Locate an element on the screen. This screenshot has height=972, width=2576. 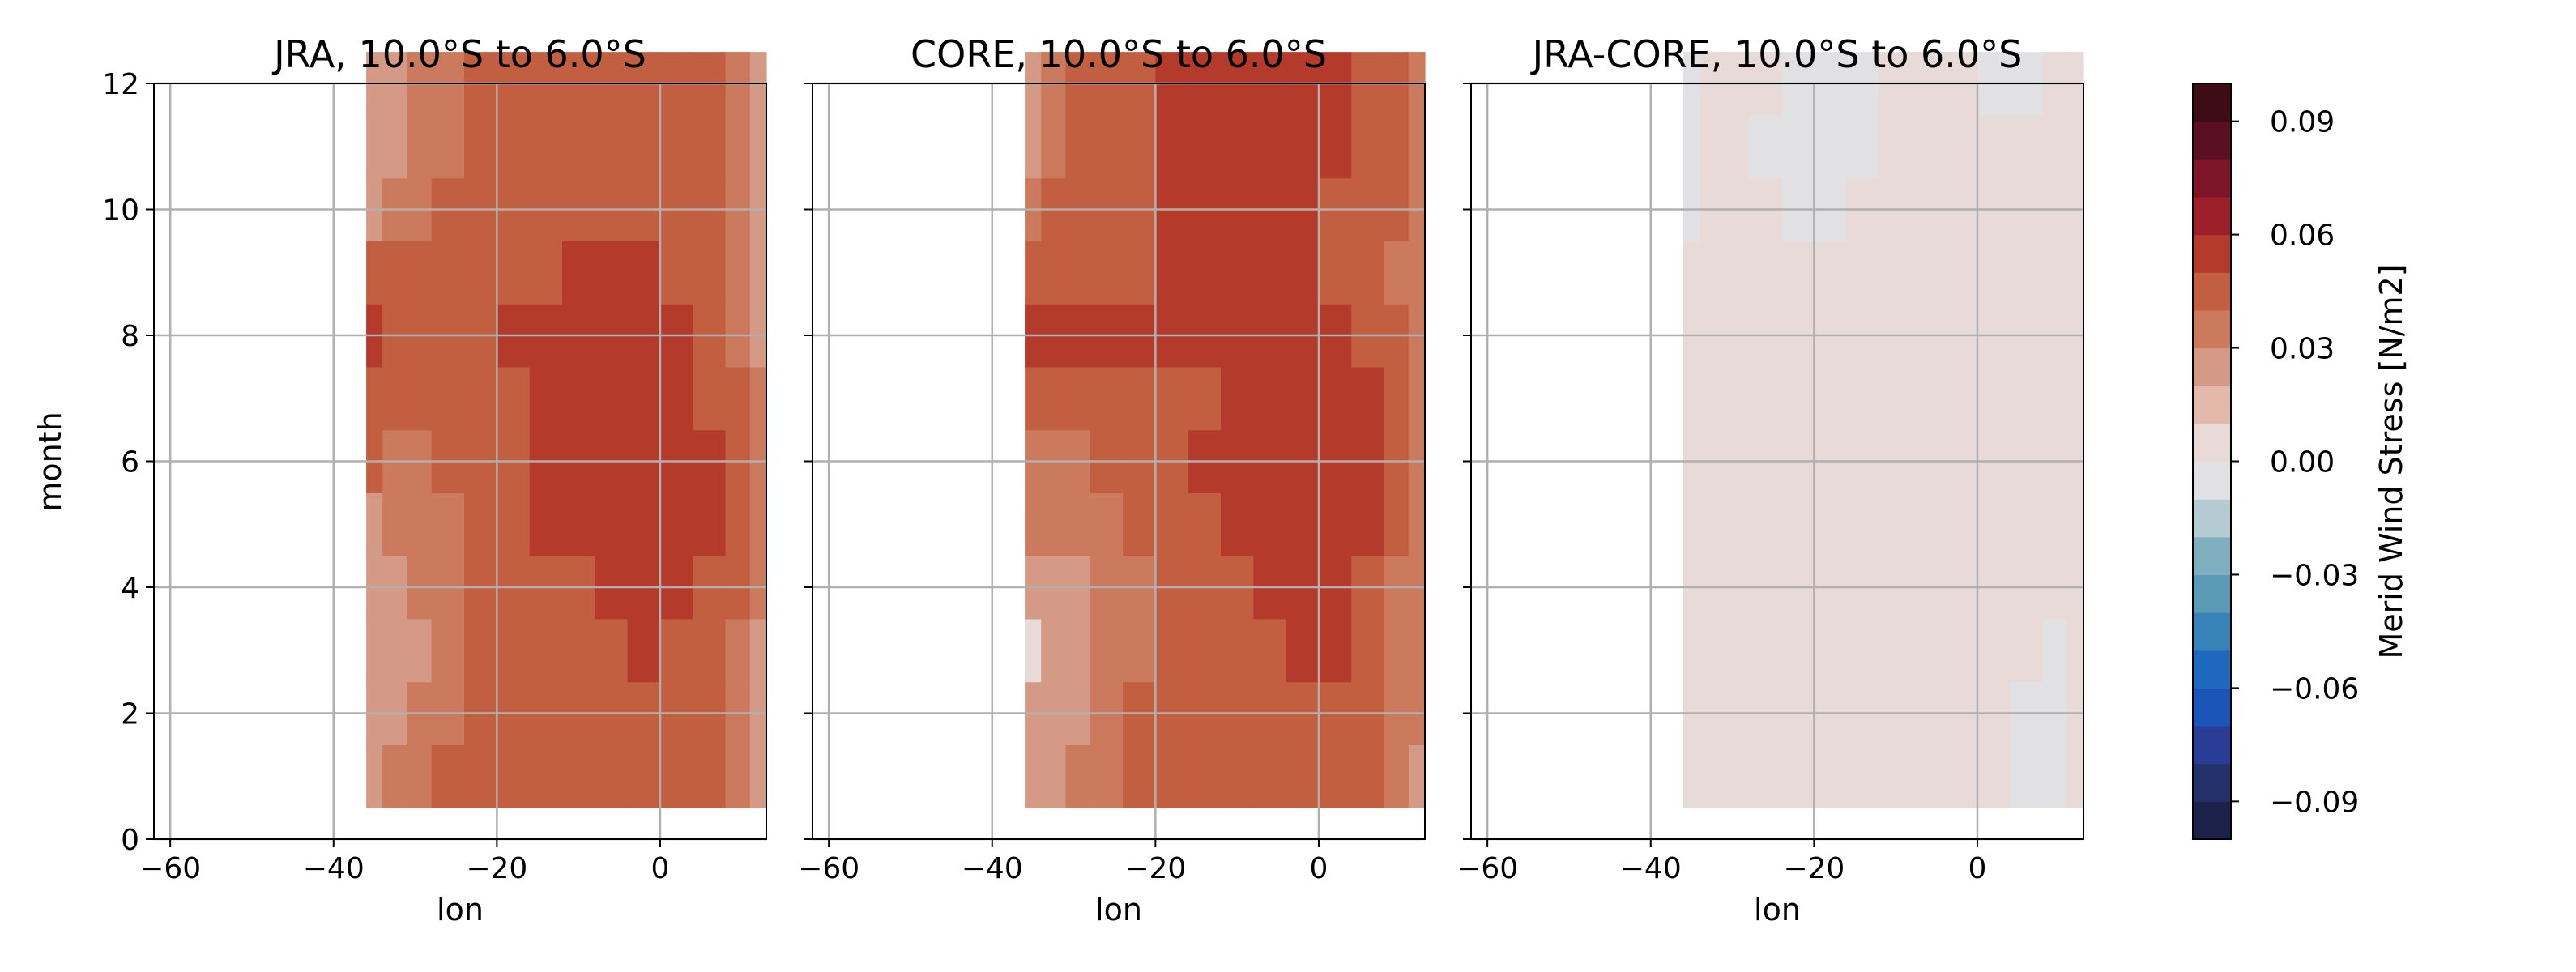
colorbar-tick-label: 0.00 is located at coordinates (2302, 463).